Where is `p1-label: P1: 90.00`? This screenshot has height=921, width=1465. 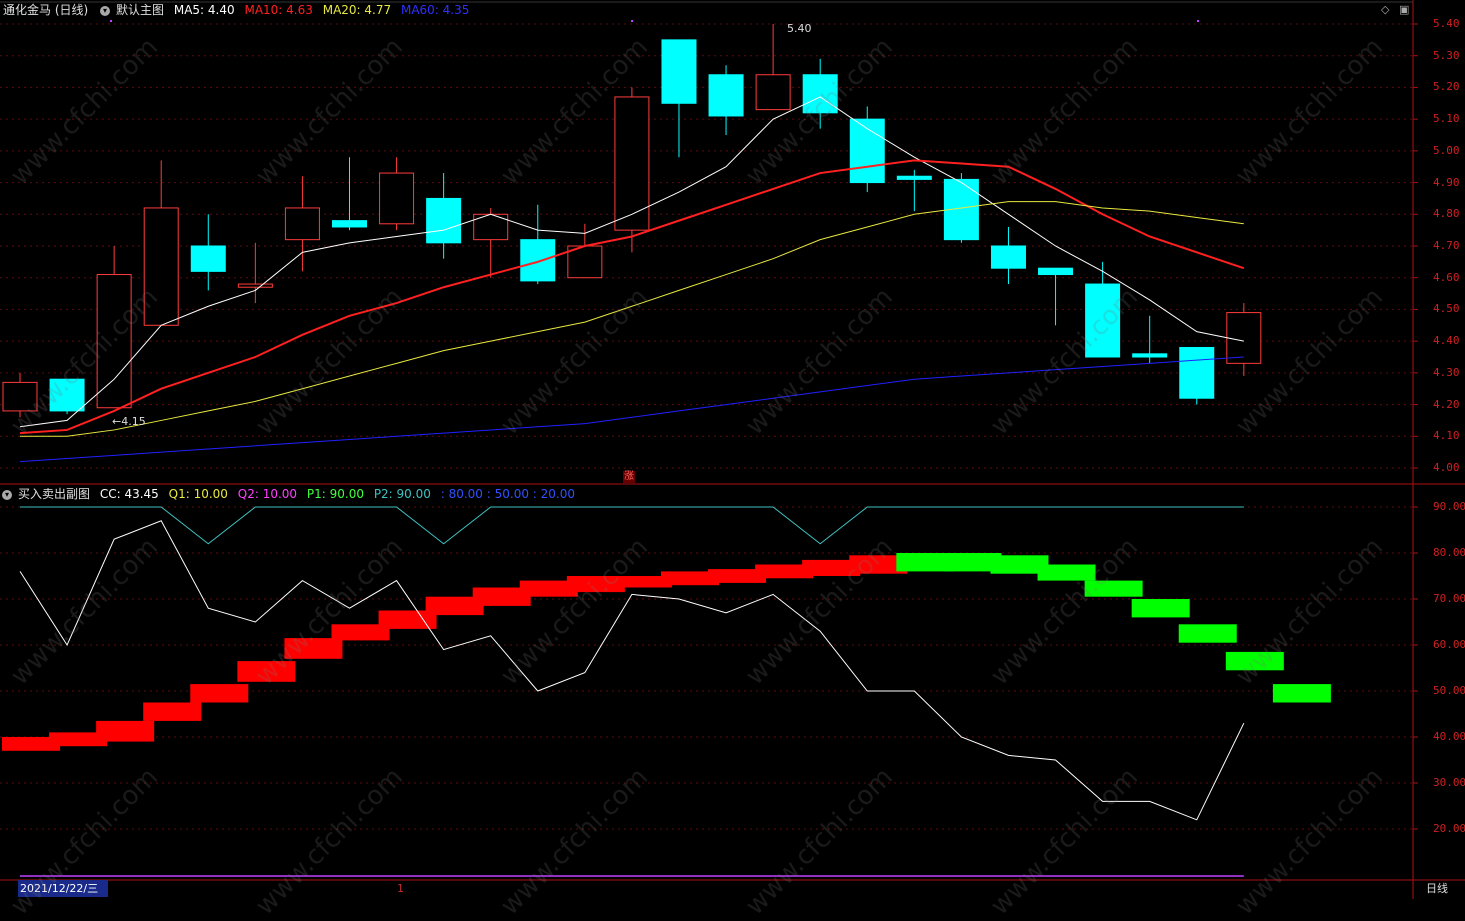 p1-label: P1: 90.00 is located at coordinates (335, 494).